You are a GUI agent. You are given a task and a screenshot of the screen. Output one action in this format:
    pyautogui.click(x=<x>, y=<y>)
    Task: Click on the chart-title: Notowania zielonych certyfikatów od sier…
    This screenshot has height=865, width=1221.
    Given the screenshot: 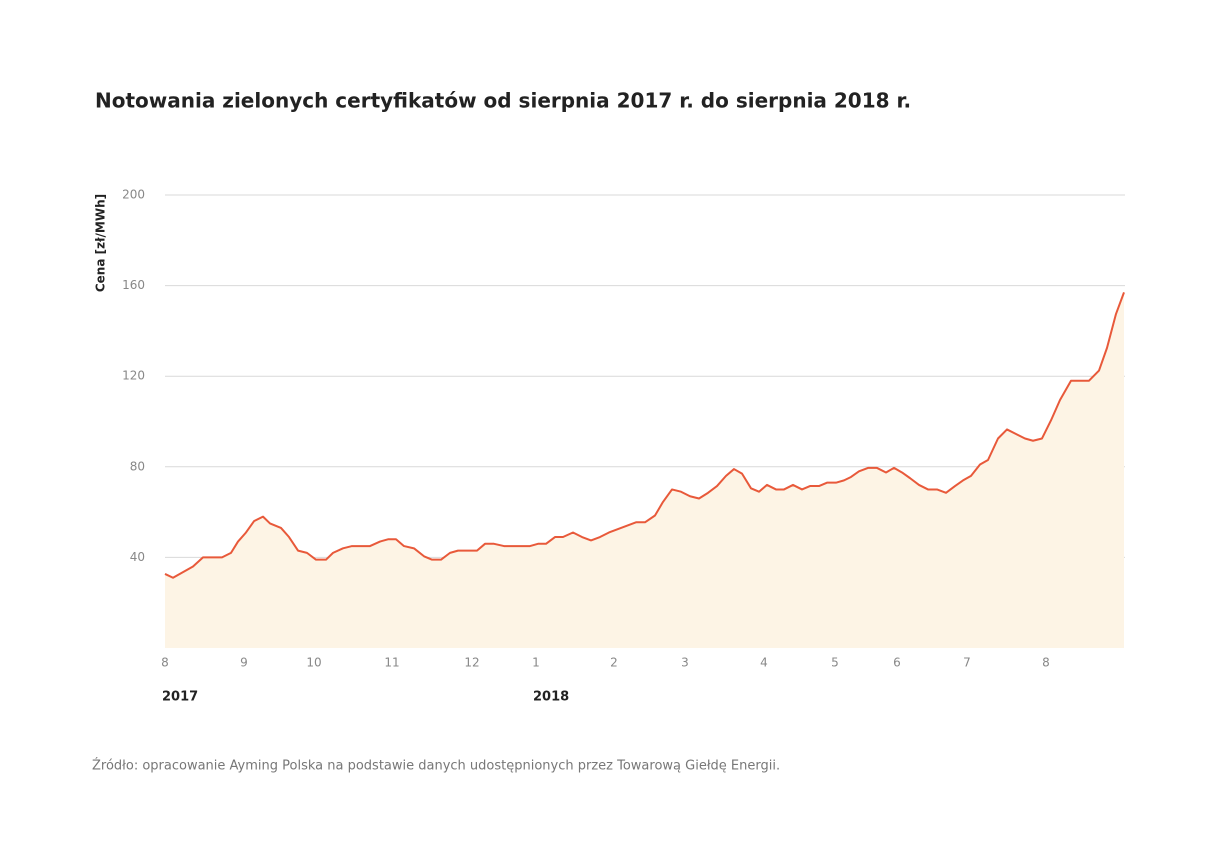 What is the action you would take?
    pyautogui.click(x=503, y=101)
    